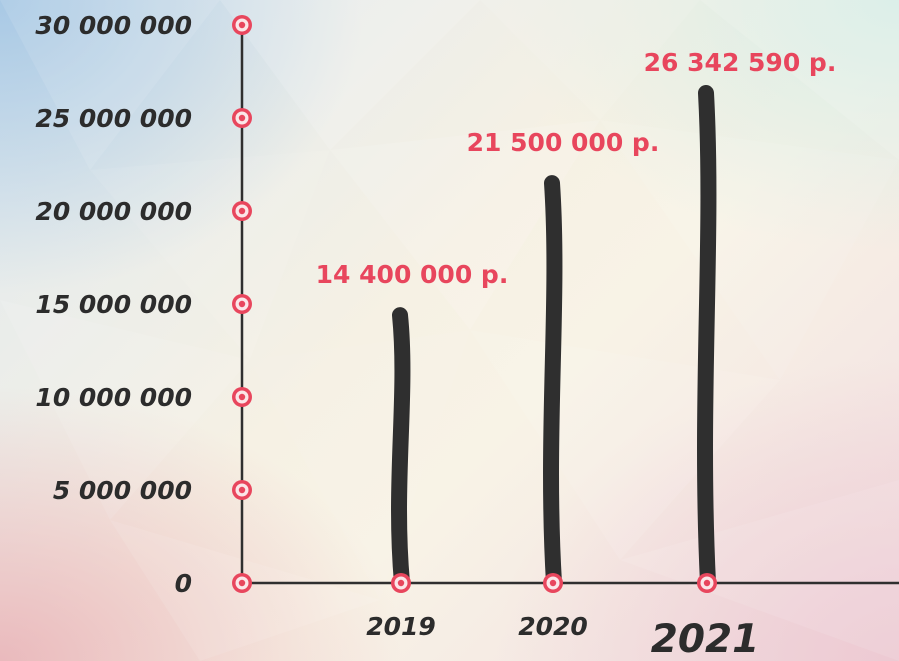 This screenshot has height=661, width=899. Describe the element at coordinates (113, 211) in the screenshot. I see `y-tick-label: 20 000 000` at that location.